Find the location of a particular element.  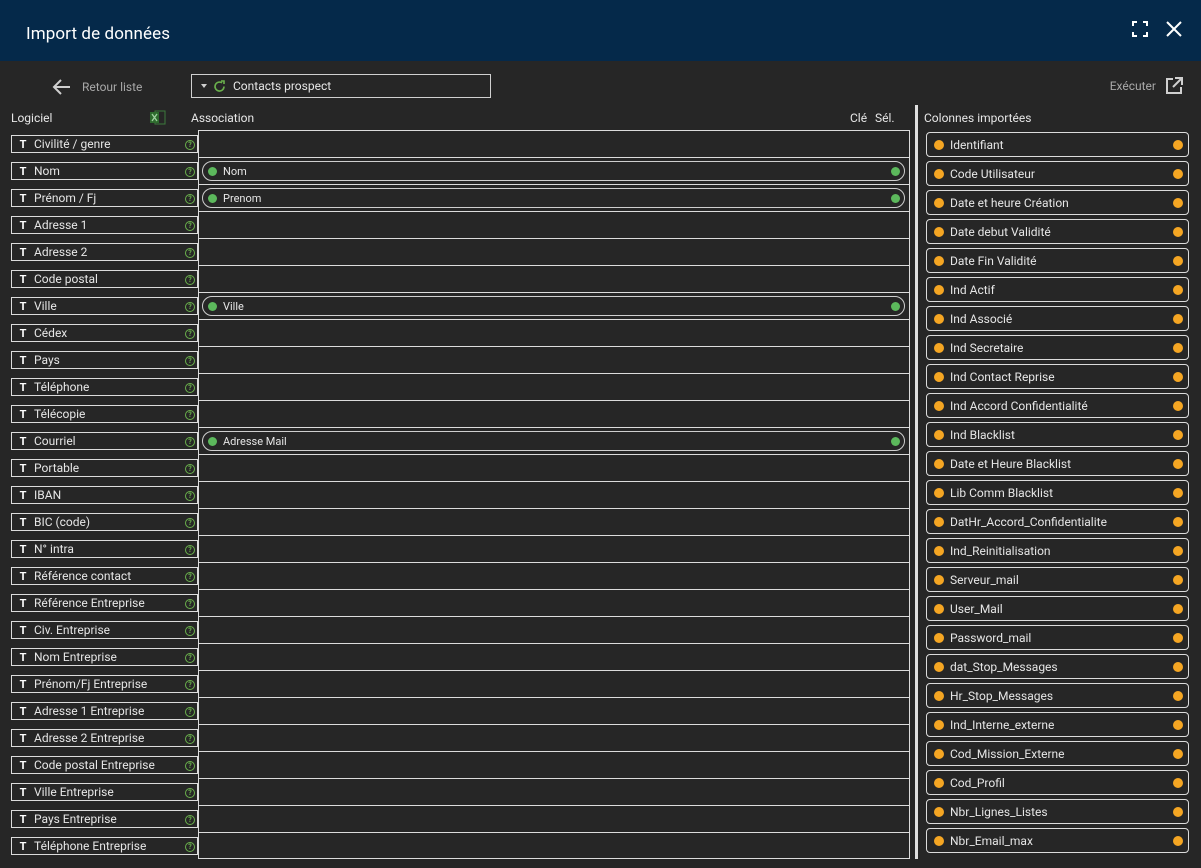

association-chip: Nom is located at coordinates (553, 171).